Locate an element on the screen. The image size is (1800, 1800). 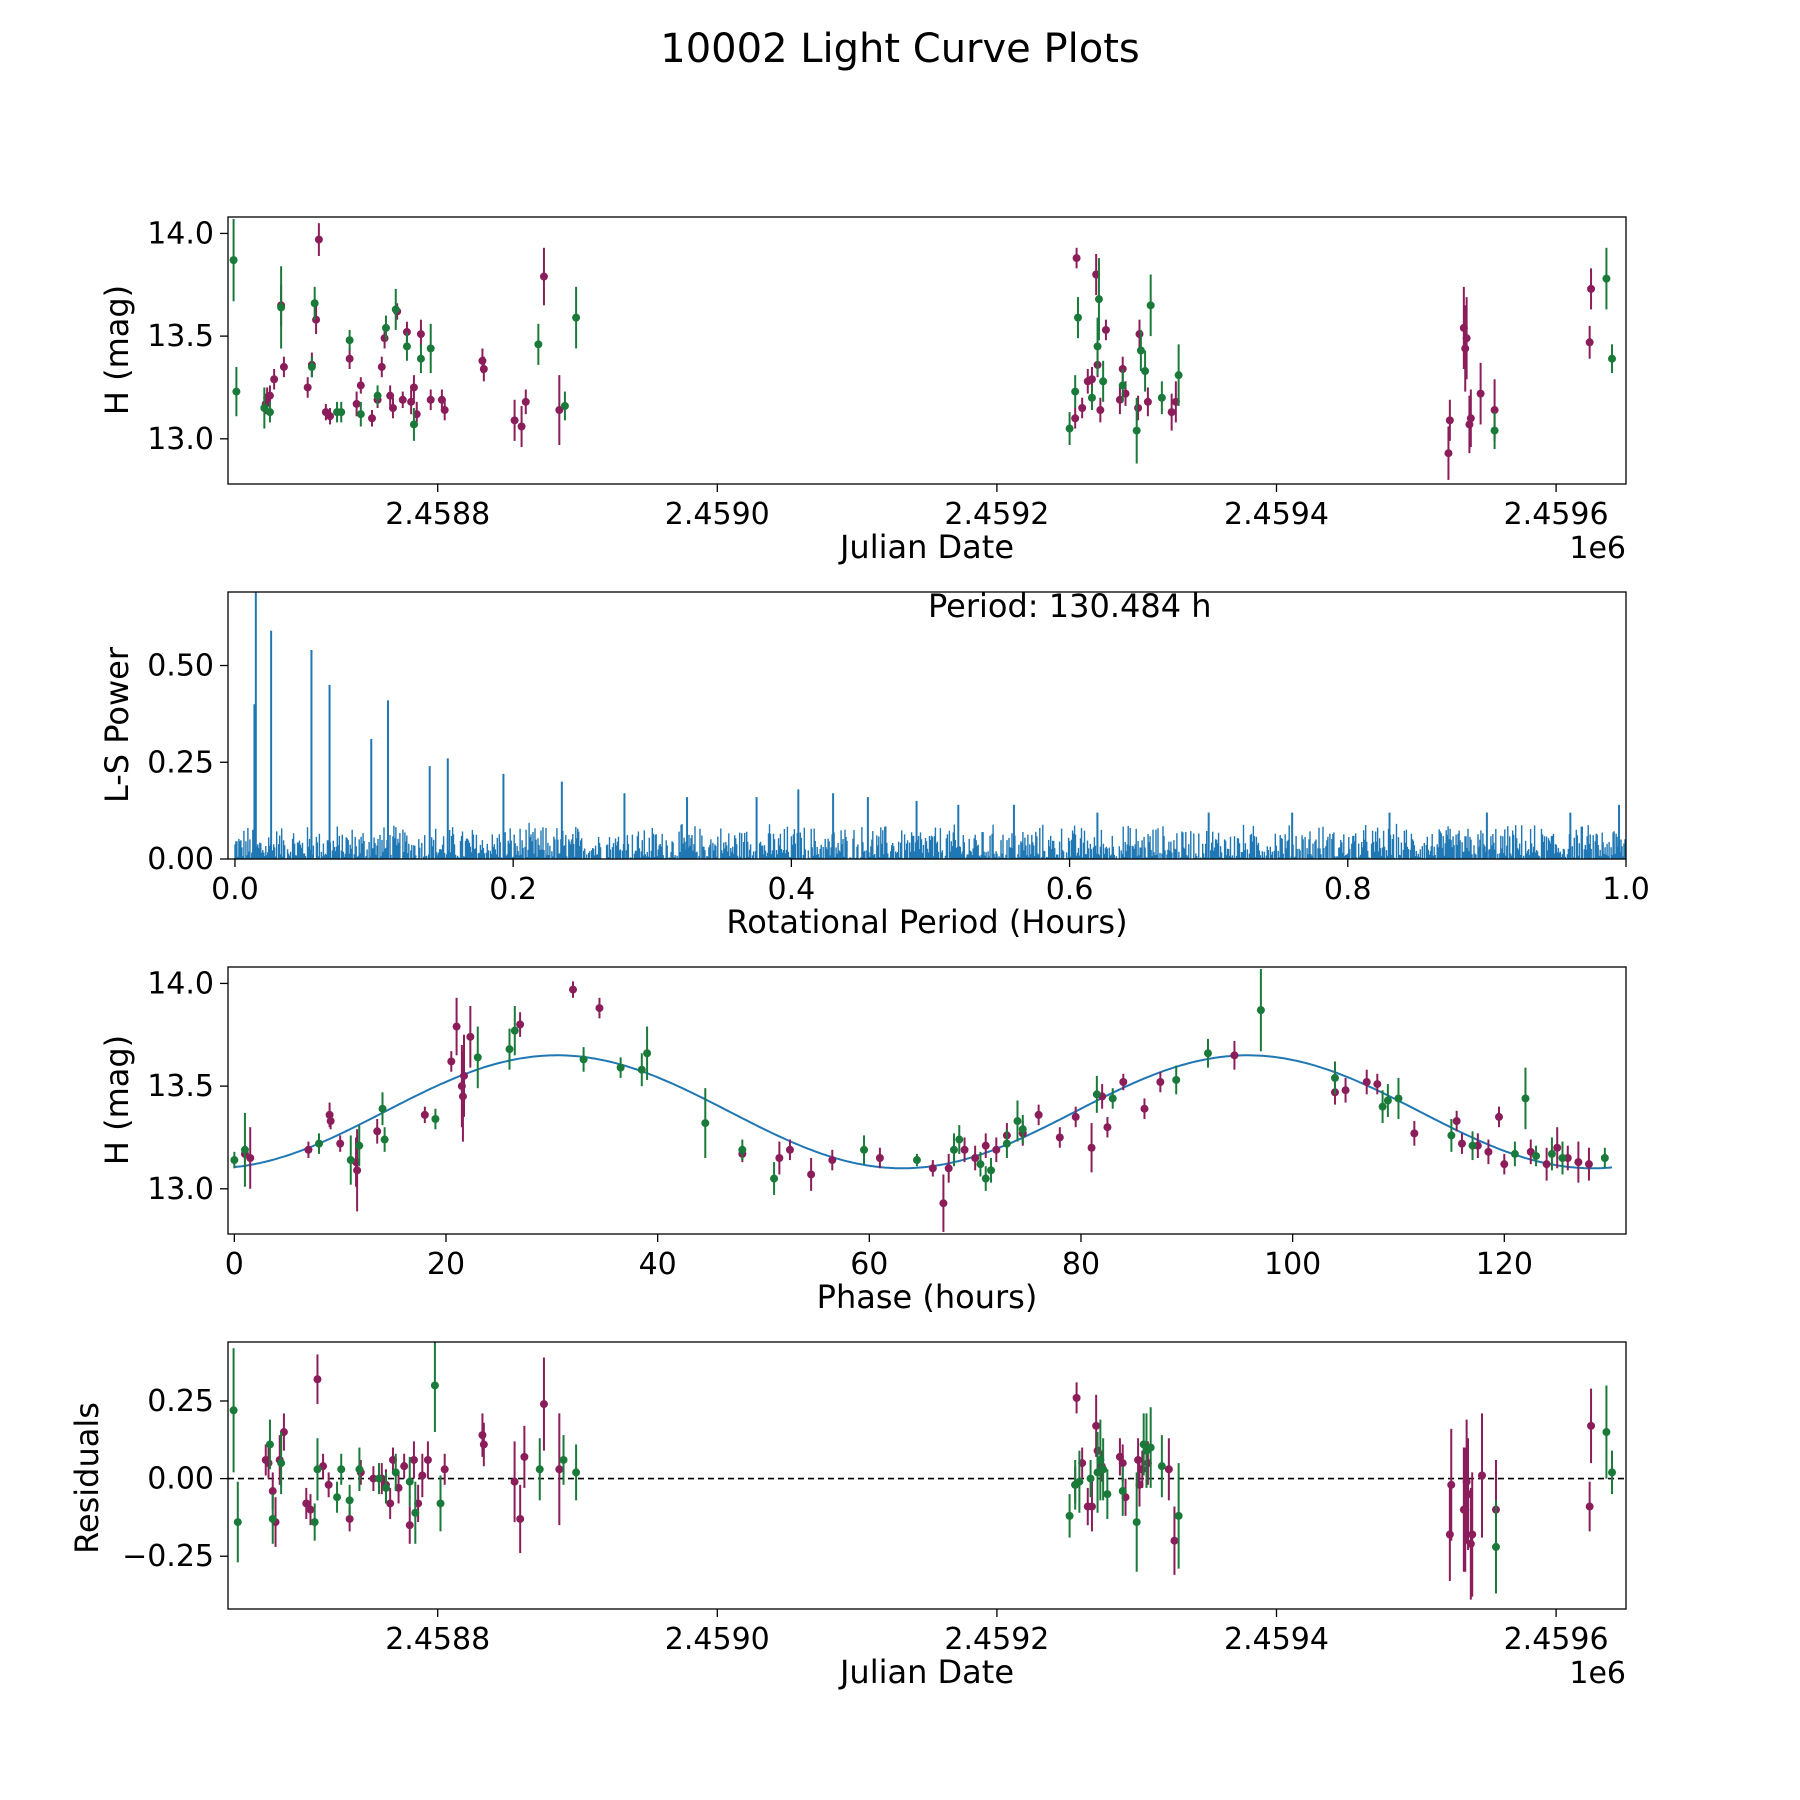
lightcurve-series-b is located at coordinates (923, 341).